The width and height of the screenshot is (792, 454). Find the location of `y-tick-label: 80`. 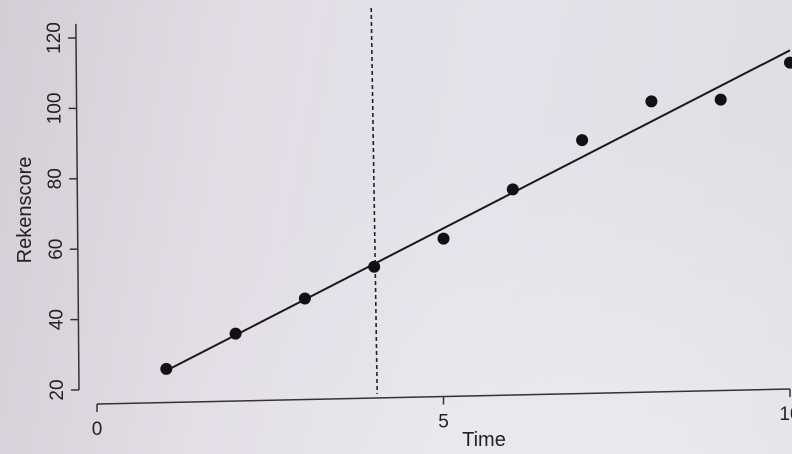

y-tick-label: 80 is located at coordinates (55, 178).